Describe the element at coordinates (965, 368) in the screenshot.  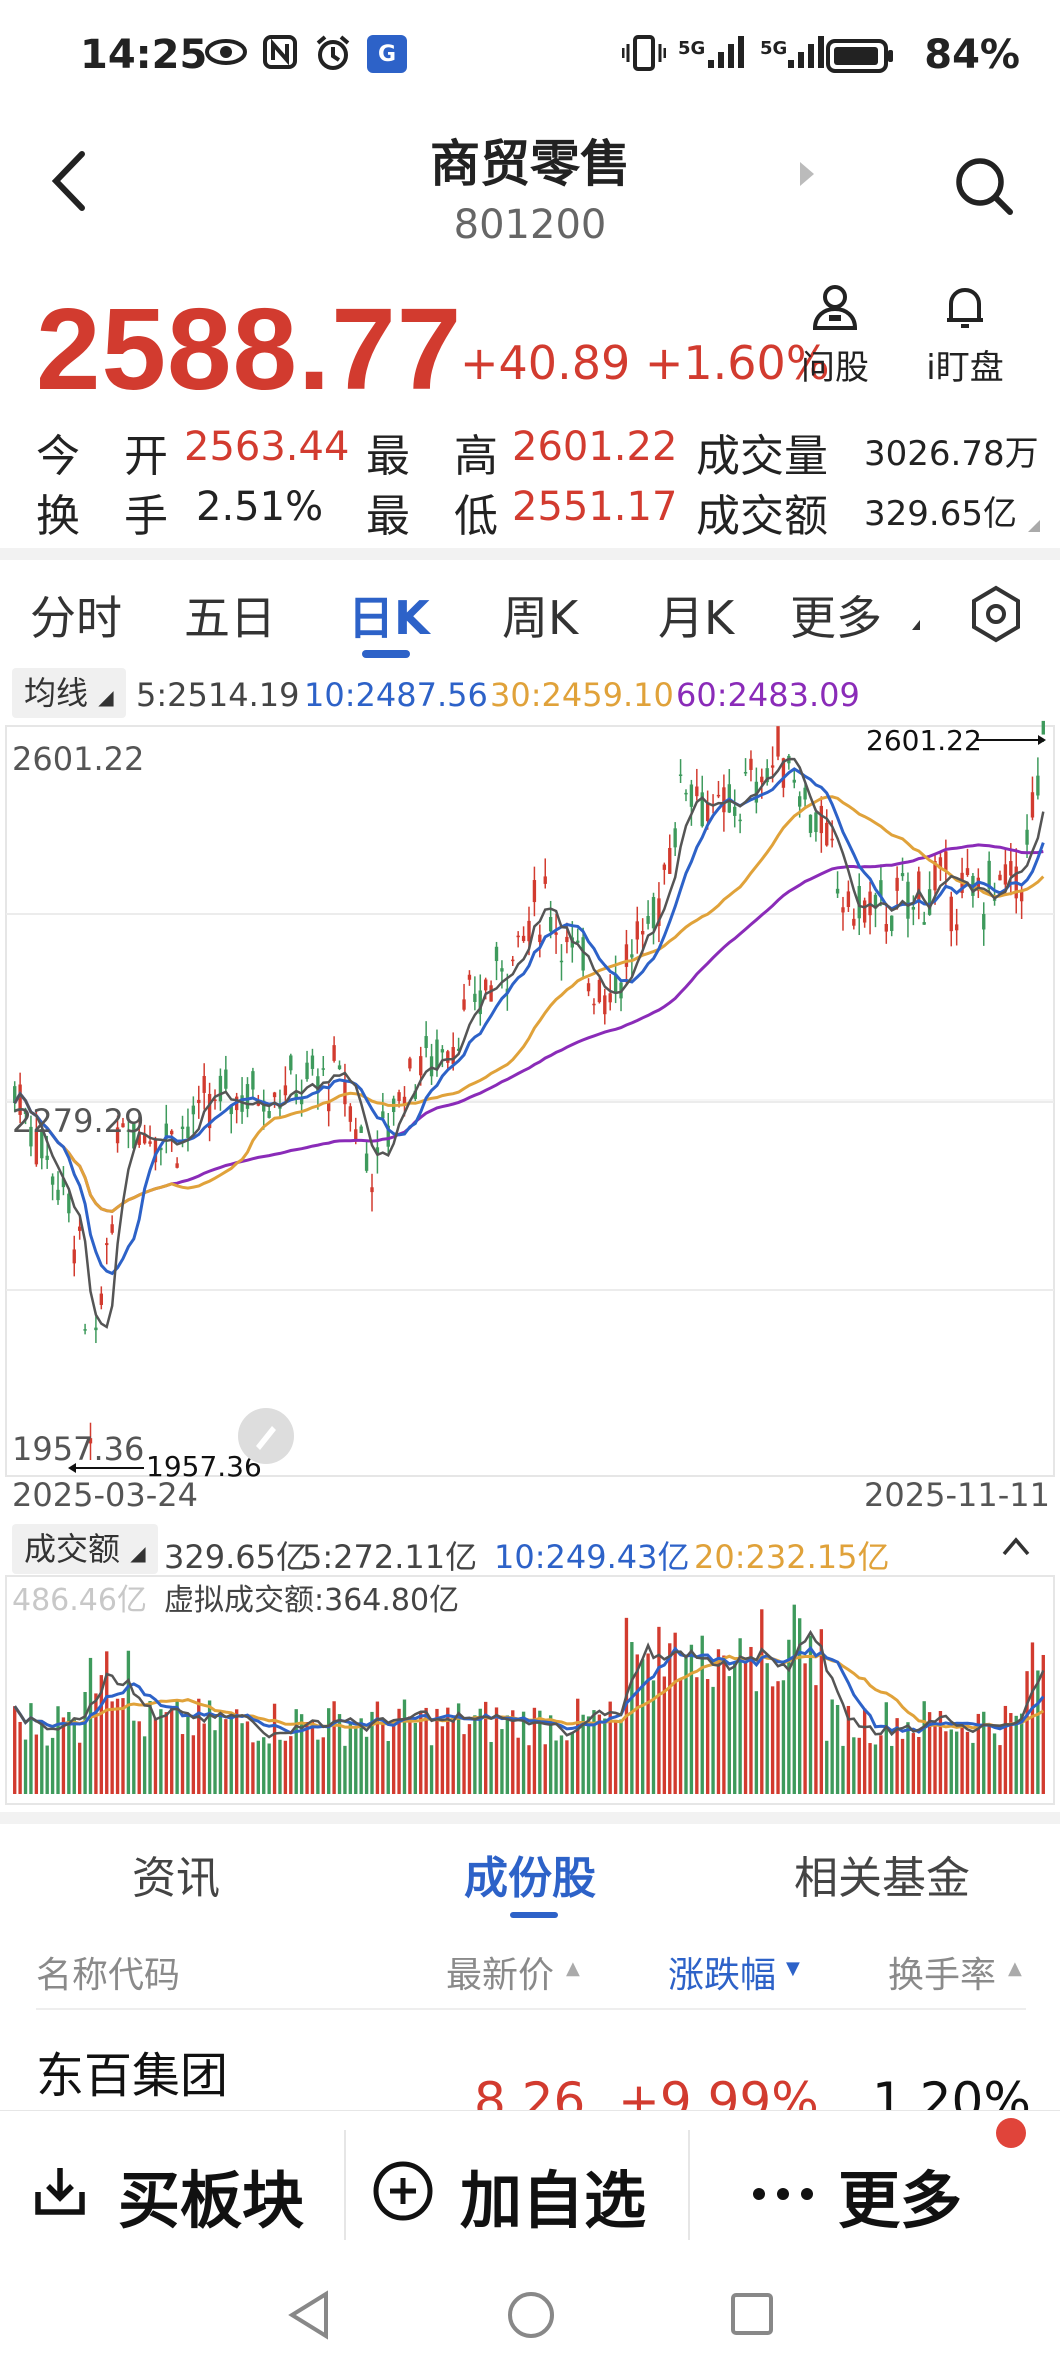
I see `watch-label: i盯盘` at that location.